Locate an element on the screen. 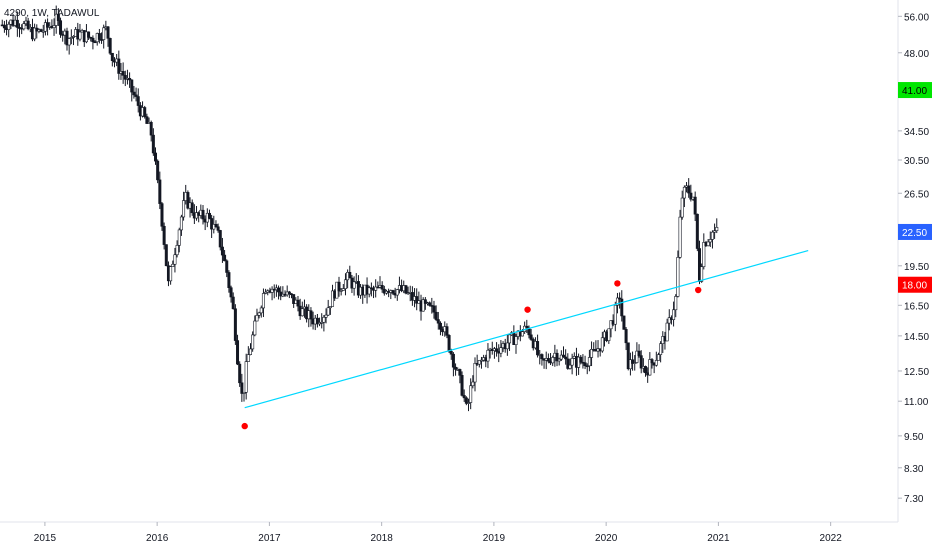 The height and width of the screenshot is (550, 932). x-tick-label: 2016 is located at coordinates (157, 538).